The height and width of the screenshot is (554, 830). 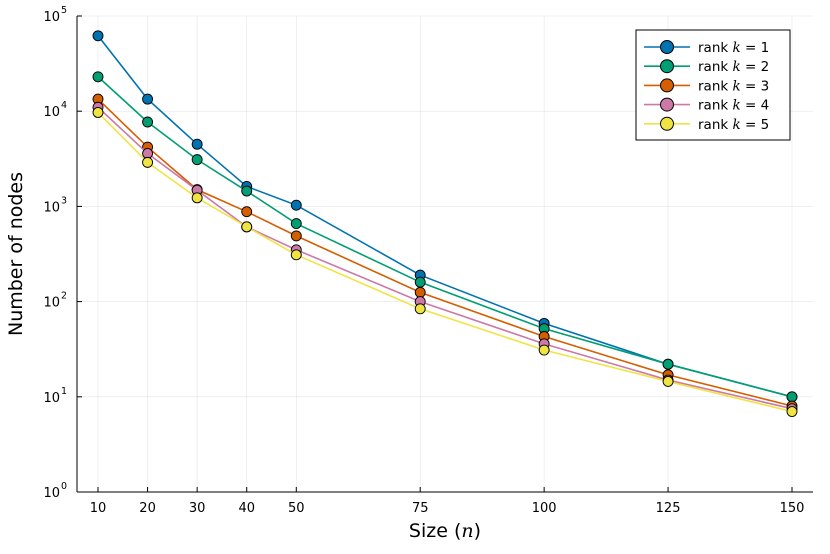 What do you see at coordinates (733, 67) in the screenshot?
I see `legend-label: rank k = 2` at bounding box center [733, 67].